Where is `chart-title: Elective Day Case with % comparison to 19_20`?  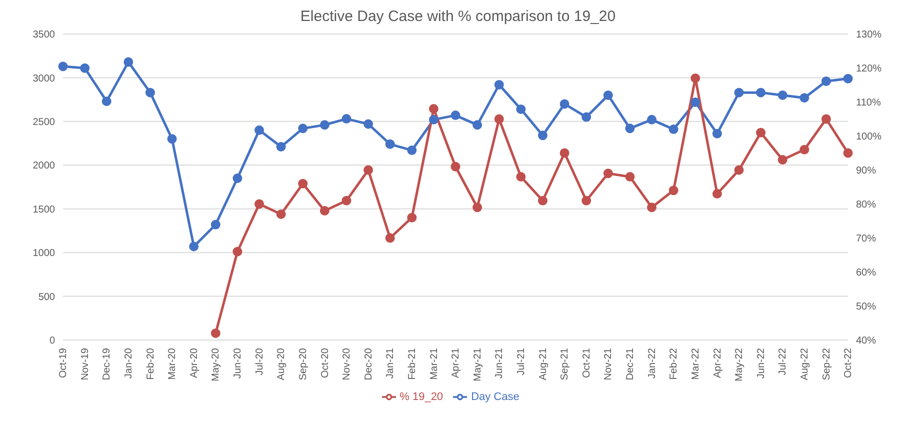 chart-title: Elective Day Case with % comparison to 19_20 is located at coordinates (458, 16).